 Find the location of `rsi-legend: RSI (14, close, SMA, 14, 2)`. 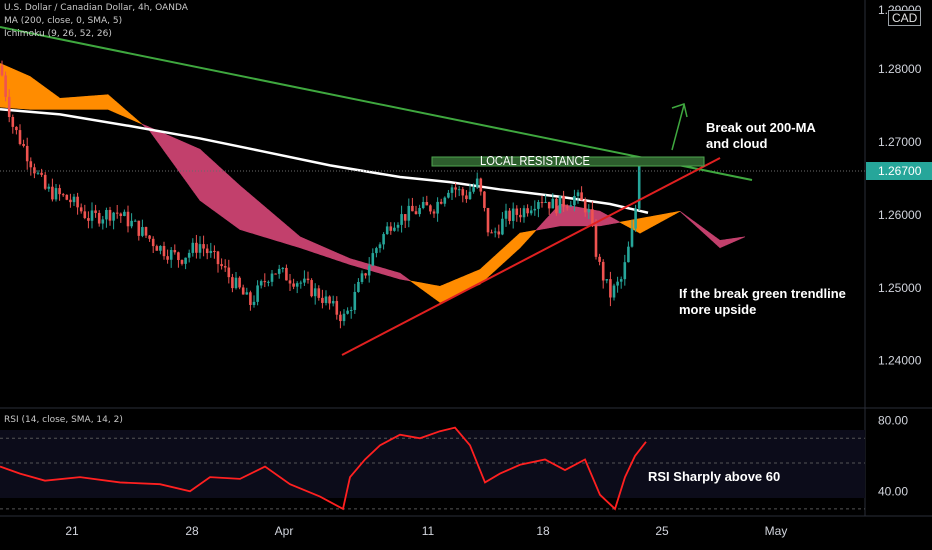

rsi-legend: RSI (14, close, SMA, 14, 2) is located at coordinates (63, 420).